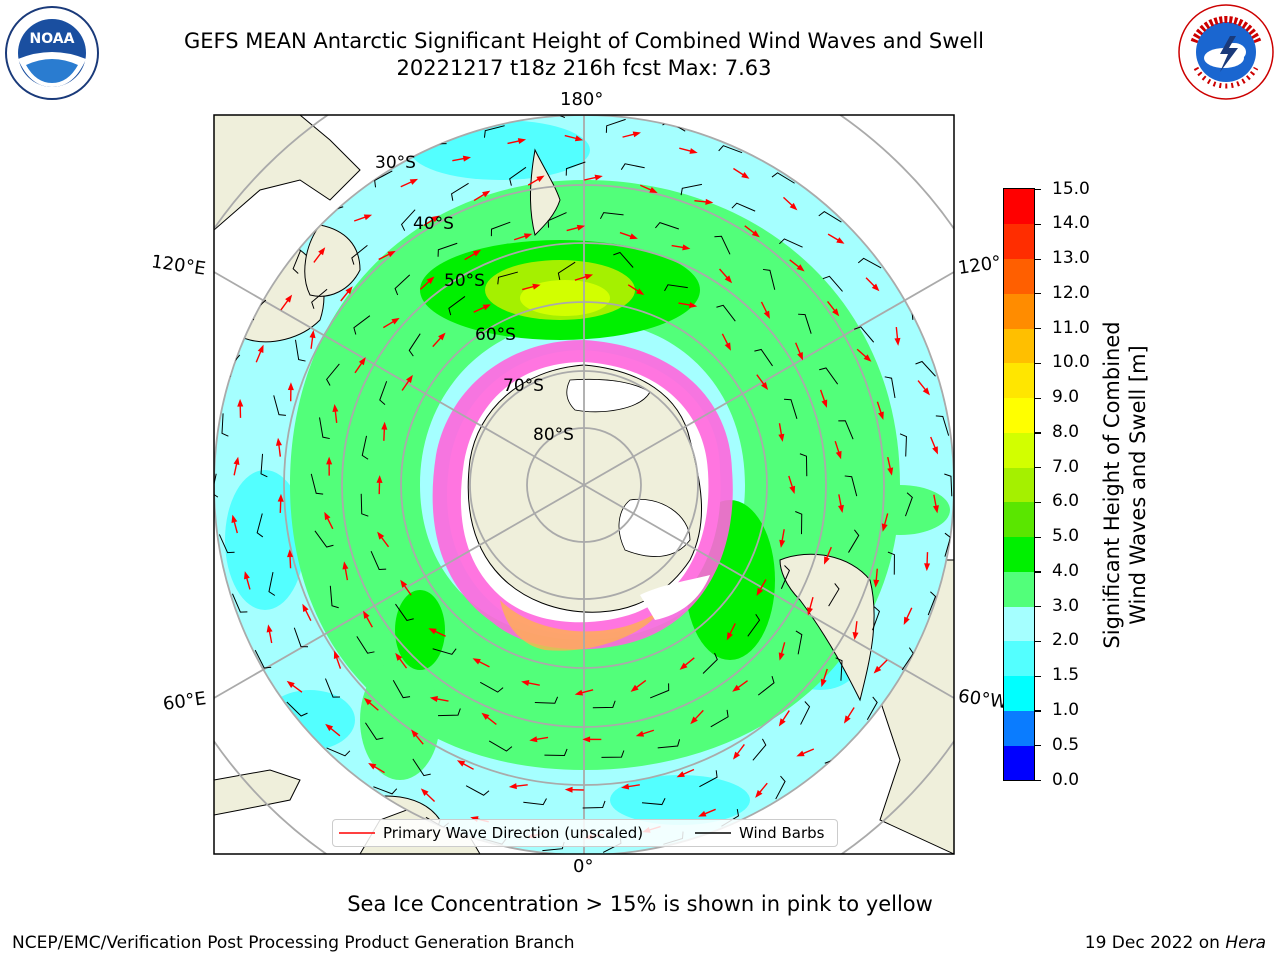 The width and height of the screenshot is (1280, 960). I want to click on colorbar-tick-label: 7.0, so click(1066, 466).